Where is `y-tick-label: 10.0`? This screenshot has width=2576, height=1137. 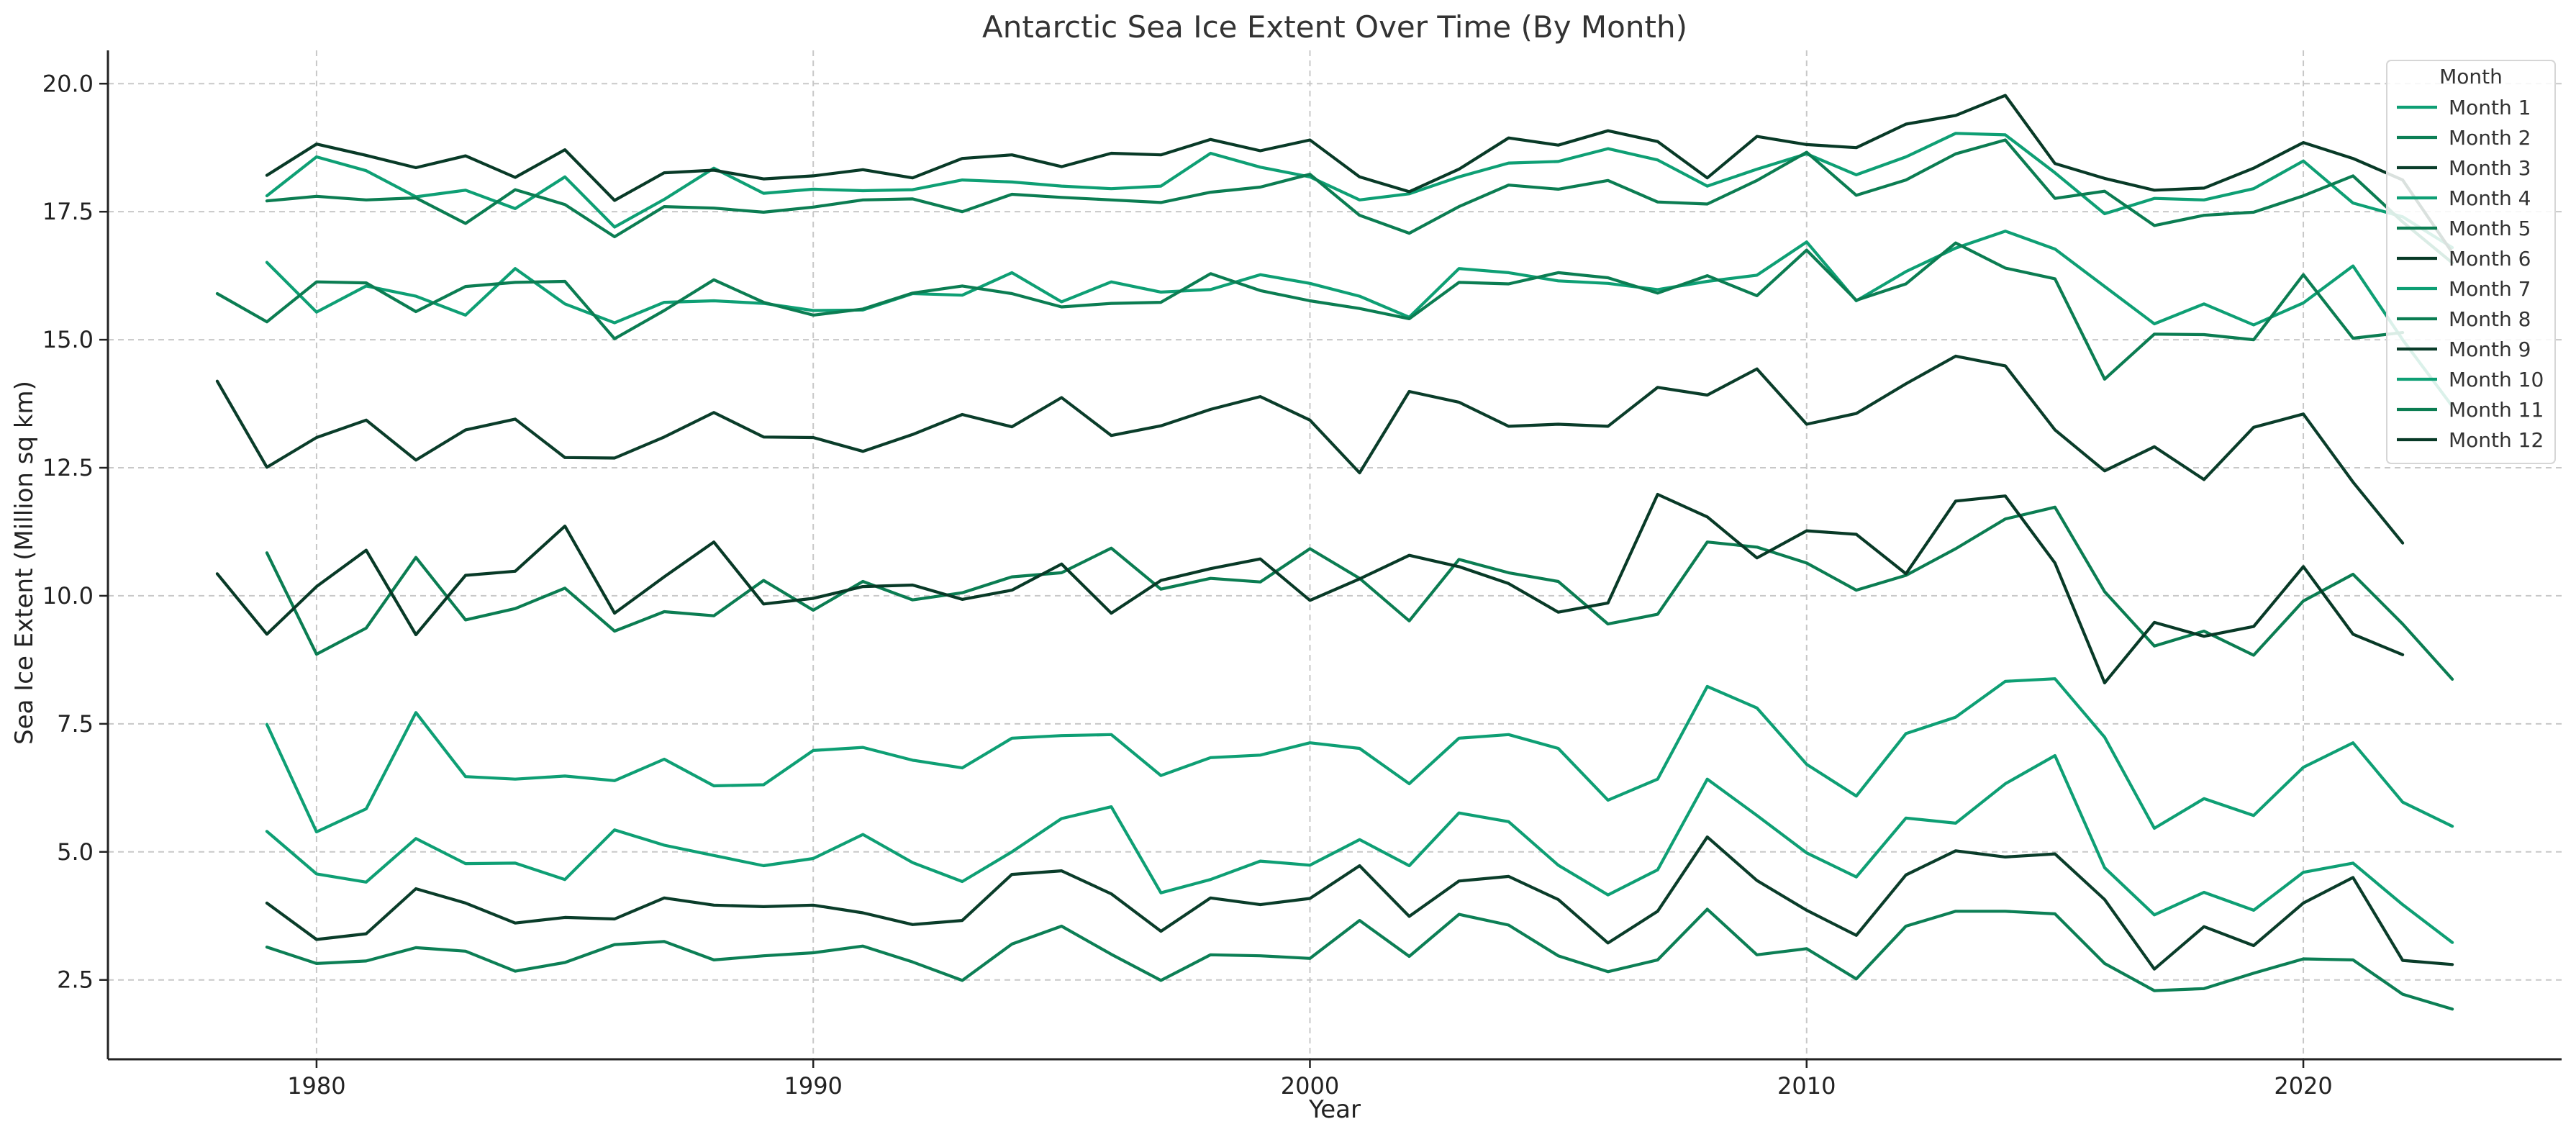 y-tick-label: 10.0 is located at coordinates (68, 596).